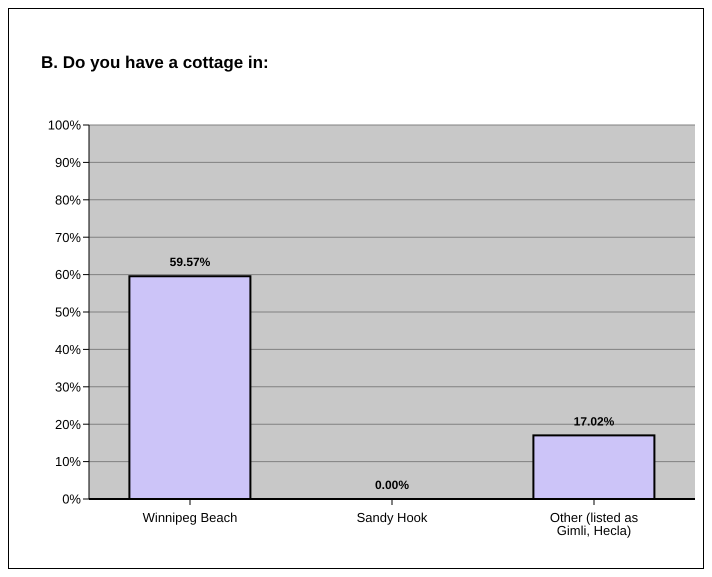 Image resolution: width=712 pixels, height=577 pixels. I want to click on y-tick-label: 0%, so click(72, 499).